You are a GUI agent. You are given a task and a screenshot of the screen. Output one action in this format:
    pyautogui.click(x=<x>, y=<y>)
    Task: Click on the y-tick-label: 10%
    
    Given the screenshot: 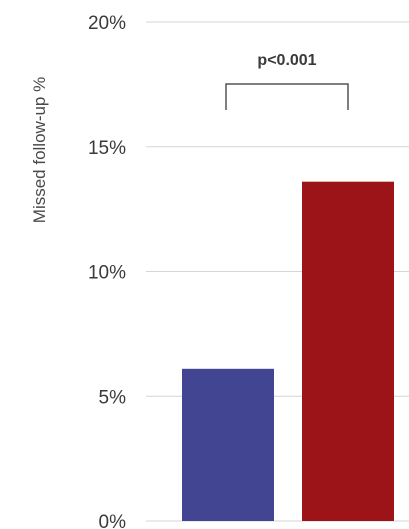 What is the action you would take?
    pyautogui.click(x=107, y=273)
    